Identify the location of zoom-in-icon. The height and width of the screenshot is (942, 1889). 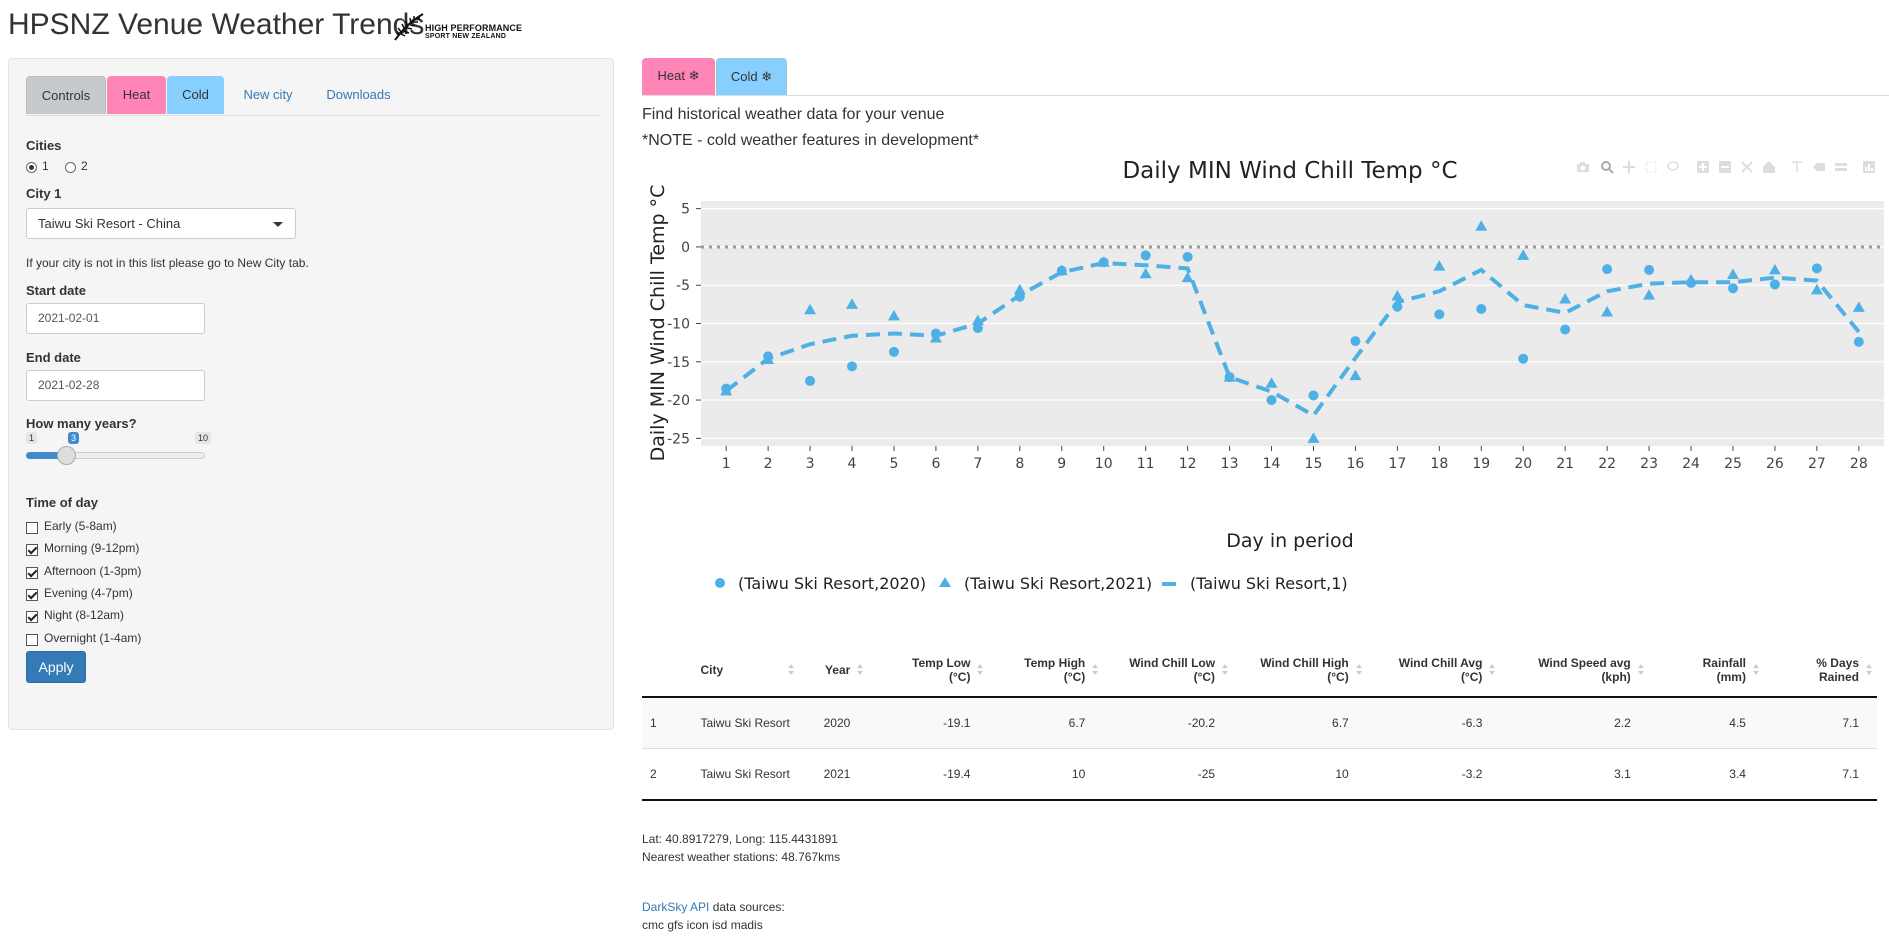
(1703, 167).